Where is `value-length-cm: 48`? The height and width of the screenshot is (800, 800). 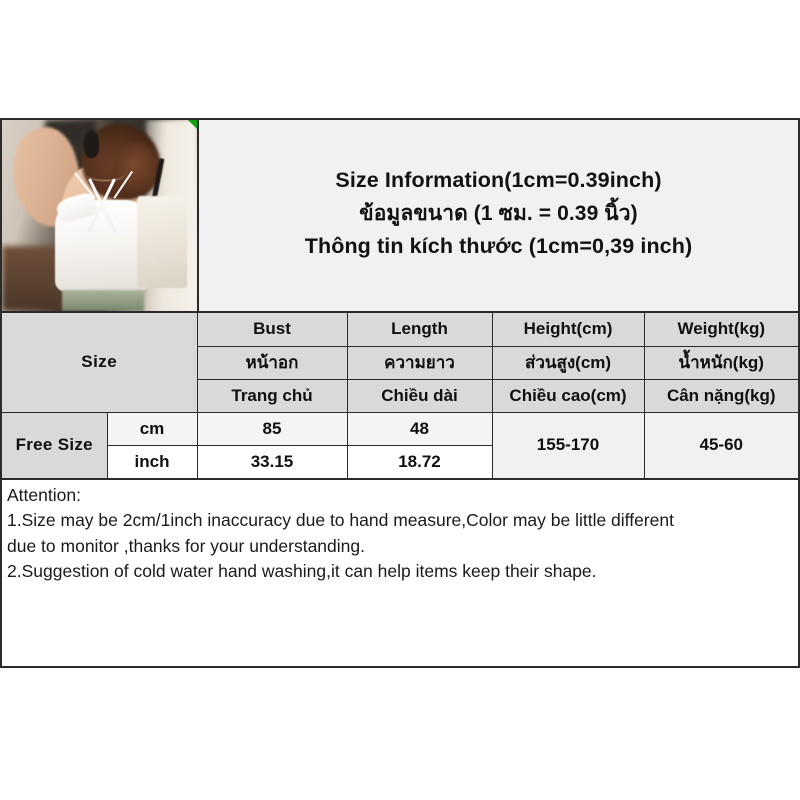 value-length-cm: 48 is located at coordinates (419, 428).